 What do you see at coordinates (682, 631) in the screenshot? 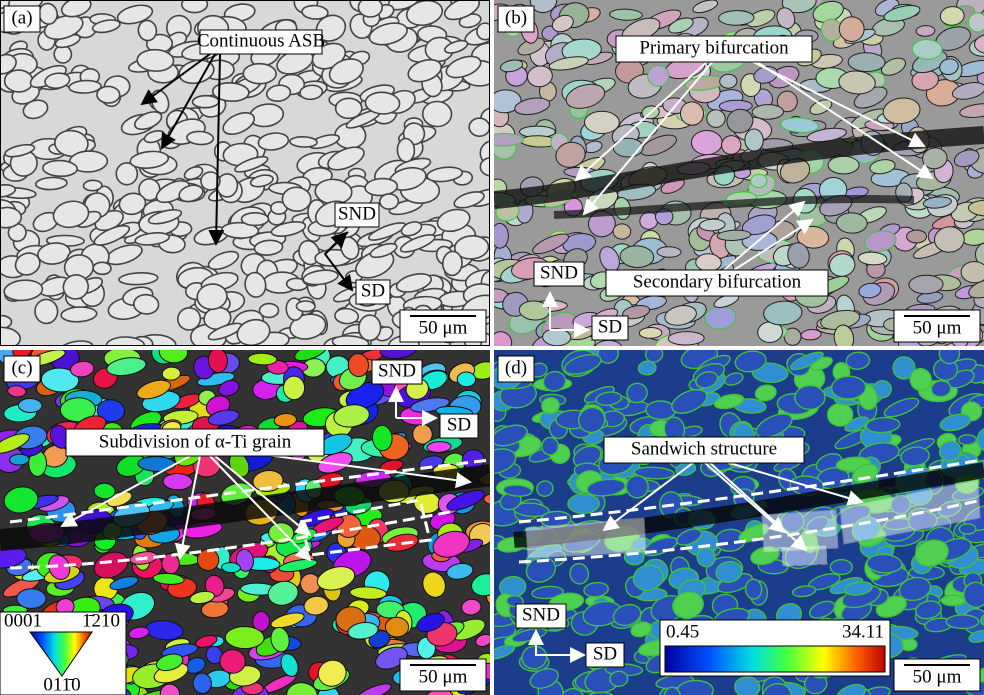
I see `colorbar-label: 0.45` at bounding box center [682, 631].